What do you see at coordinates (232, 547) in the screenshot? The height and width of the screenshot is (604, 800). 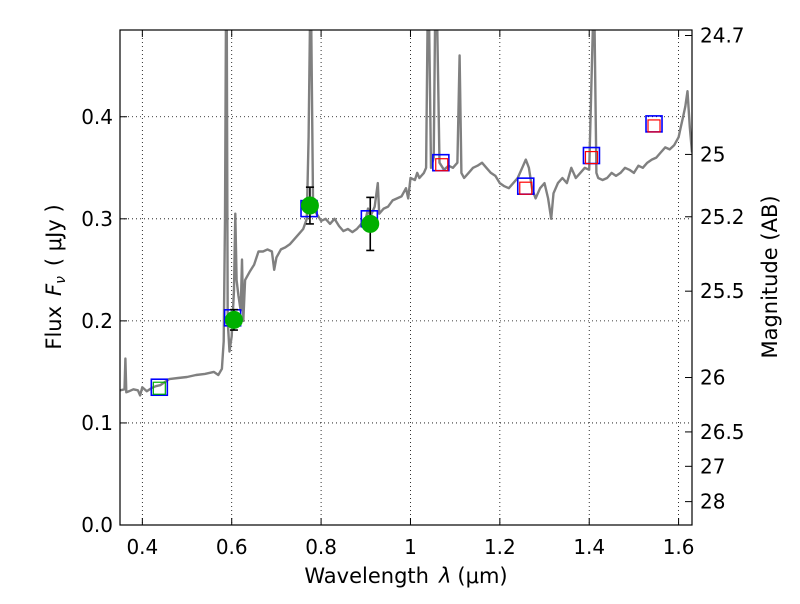 I see `x-tick-label: 0.6` at bounding box center [232, 547].